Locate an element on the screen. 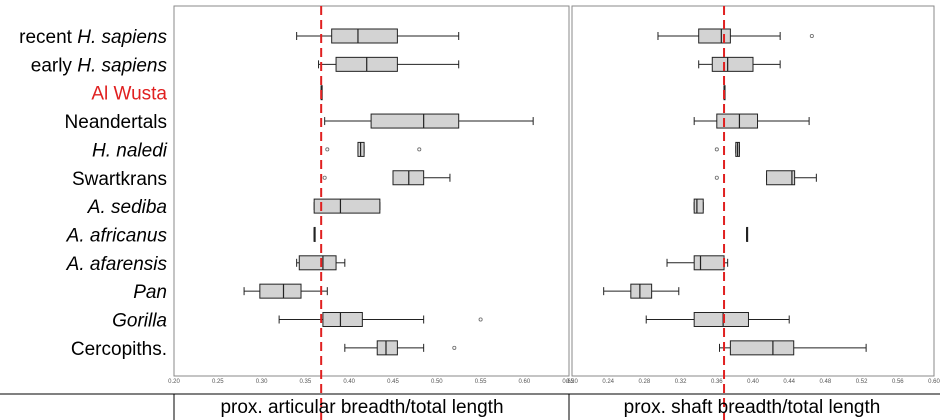 This screenshot has height=420, width=940. x-axis-label-articular: prox. articular breadth/total length is located at coordinates (361, 407).